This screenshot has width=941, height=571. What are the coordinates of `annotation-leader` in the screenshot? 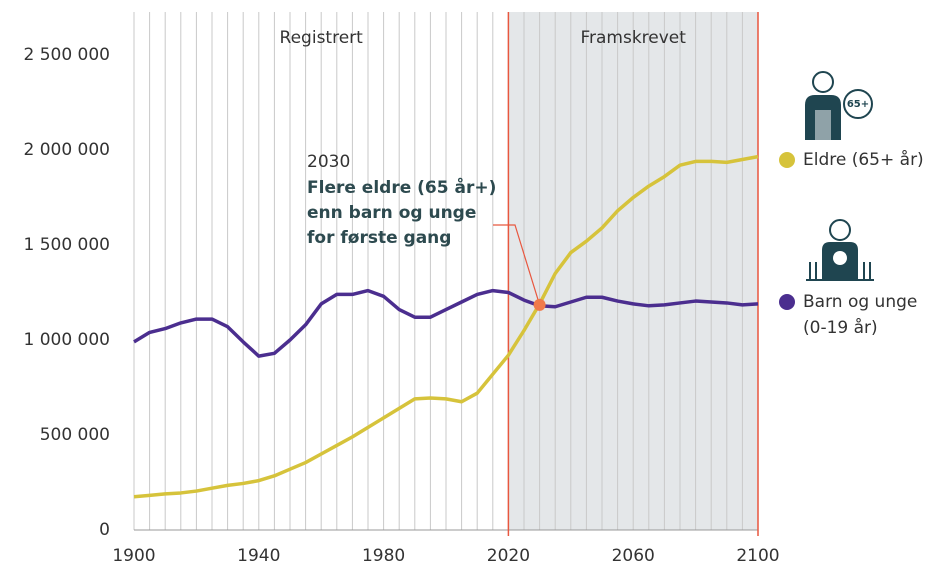 It's located at (517, 265).